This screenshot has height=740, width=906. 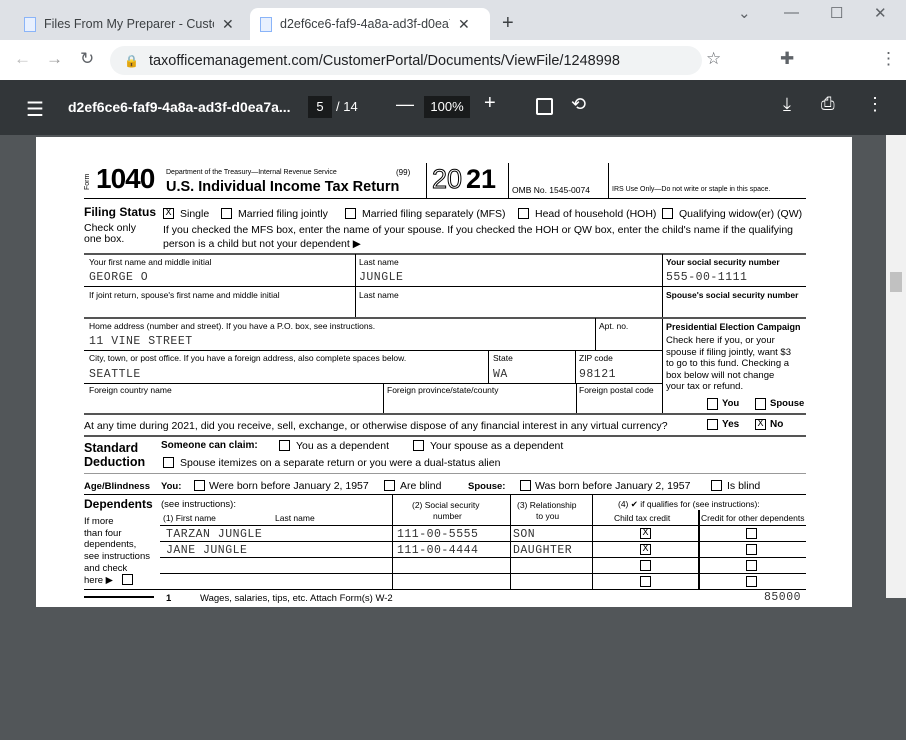 I want to click on zip-field: 98121, so click(x=598, y=374).